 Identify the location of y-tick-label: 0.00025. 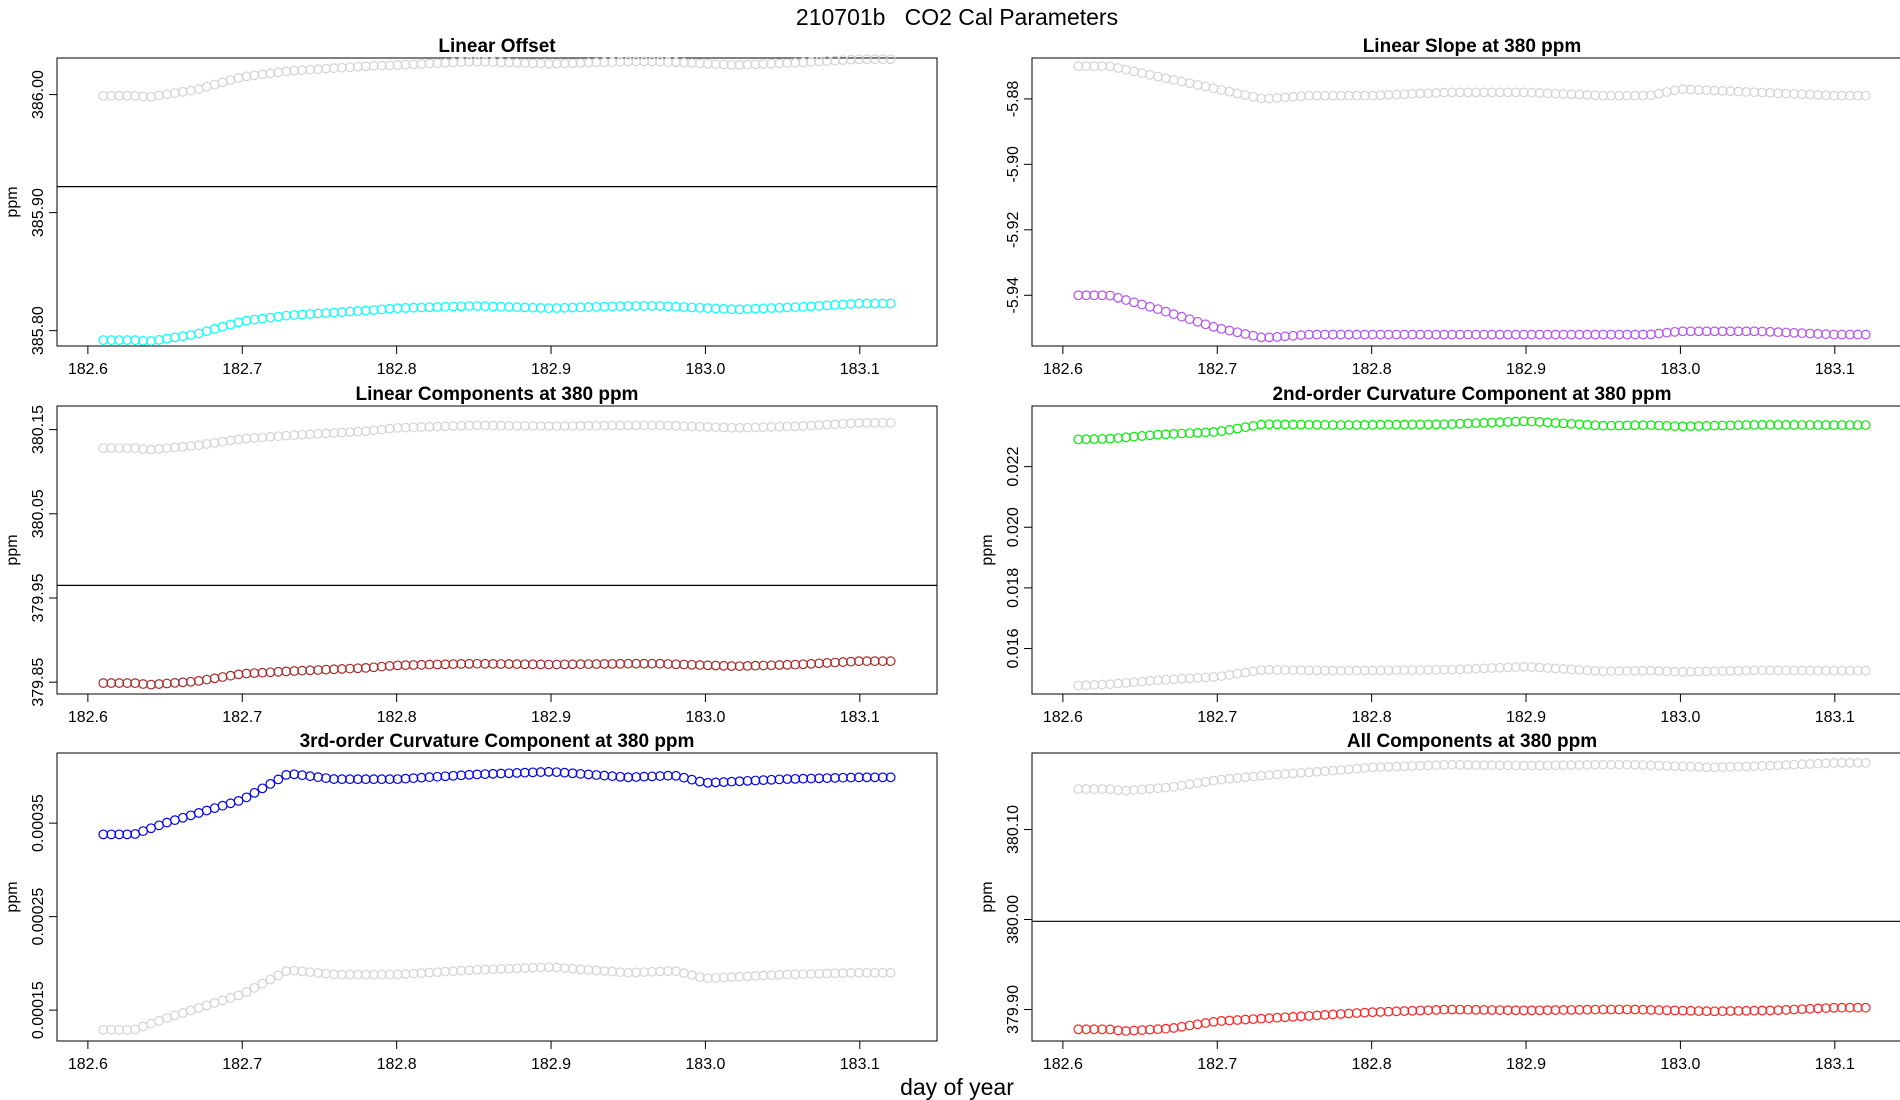
(38, 917).